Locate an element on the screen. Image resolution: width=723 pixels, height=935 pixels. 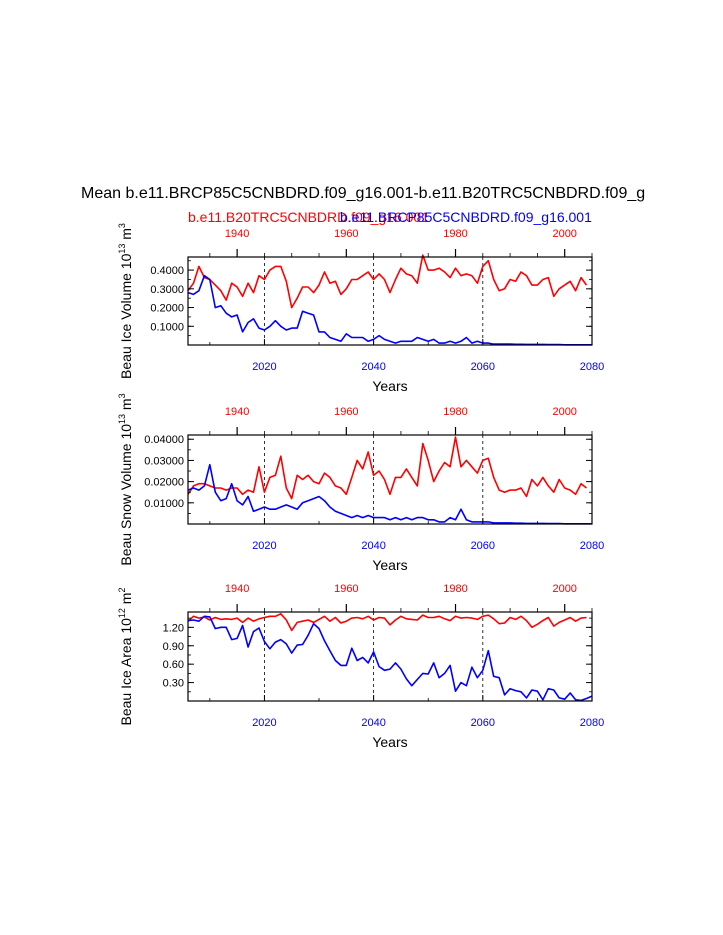
y-tick-label: 0.02000 is located at coordinates (164, 483).